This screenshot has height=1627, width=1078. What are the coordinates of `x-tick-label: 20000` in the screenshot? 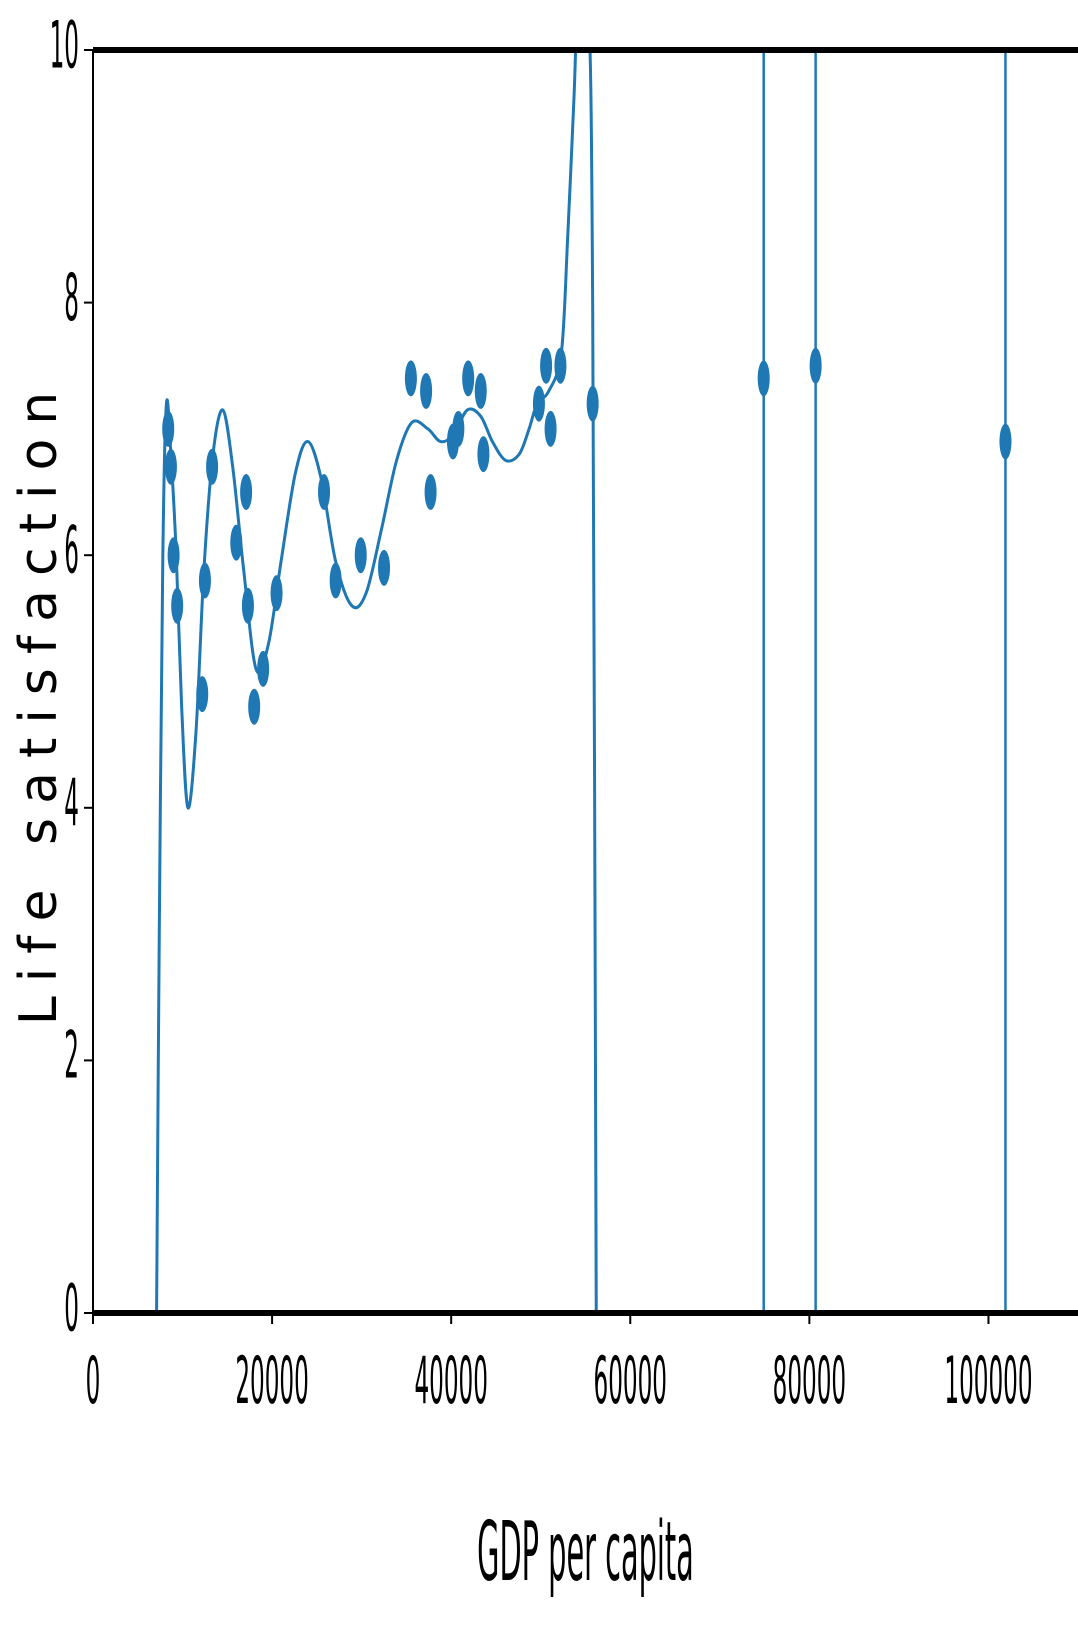 It's located at (271, 1381).